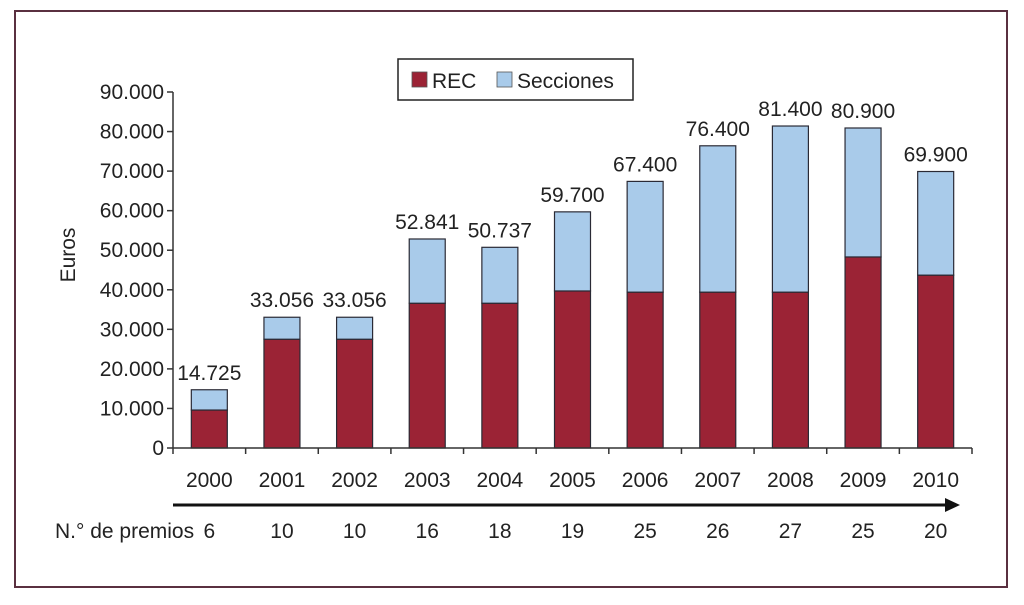 The height and width of the screenshot is (605, 1024). I want to click on y-tick-label: 60.000, so click(132, 211).